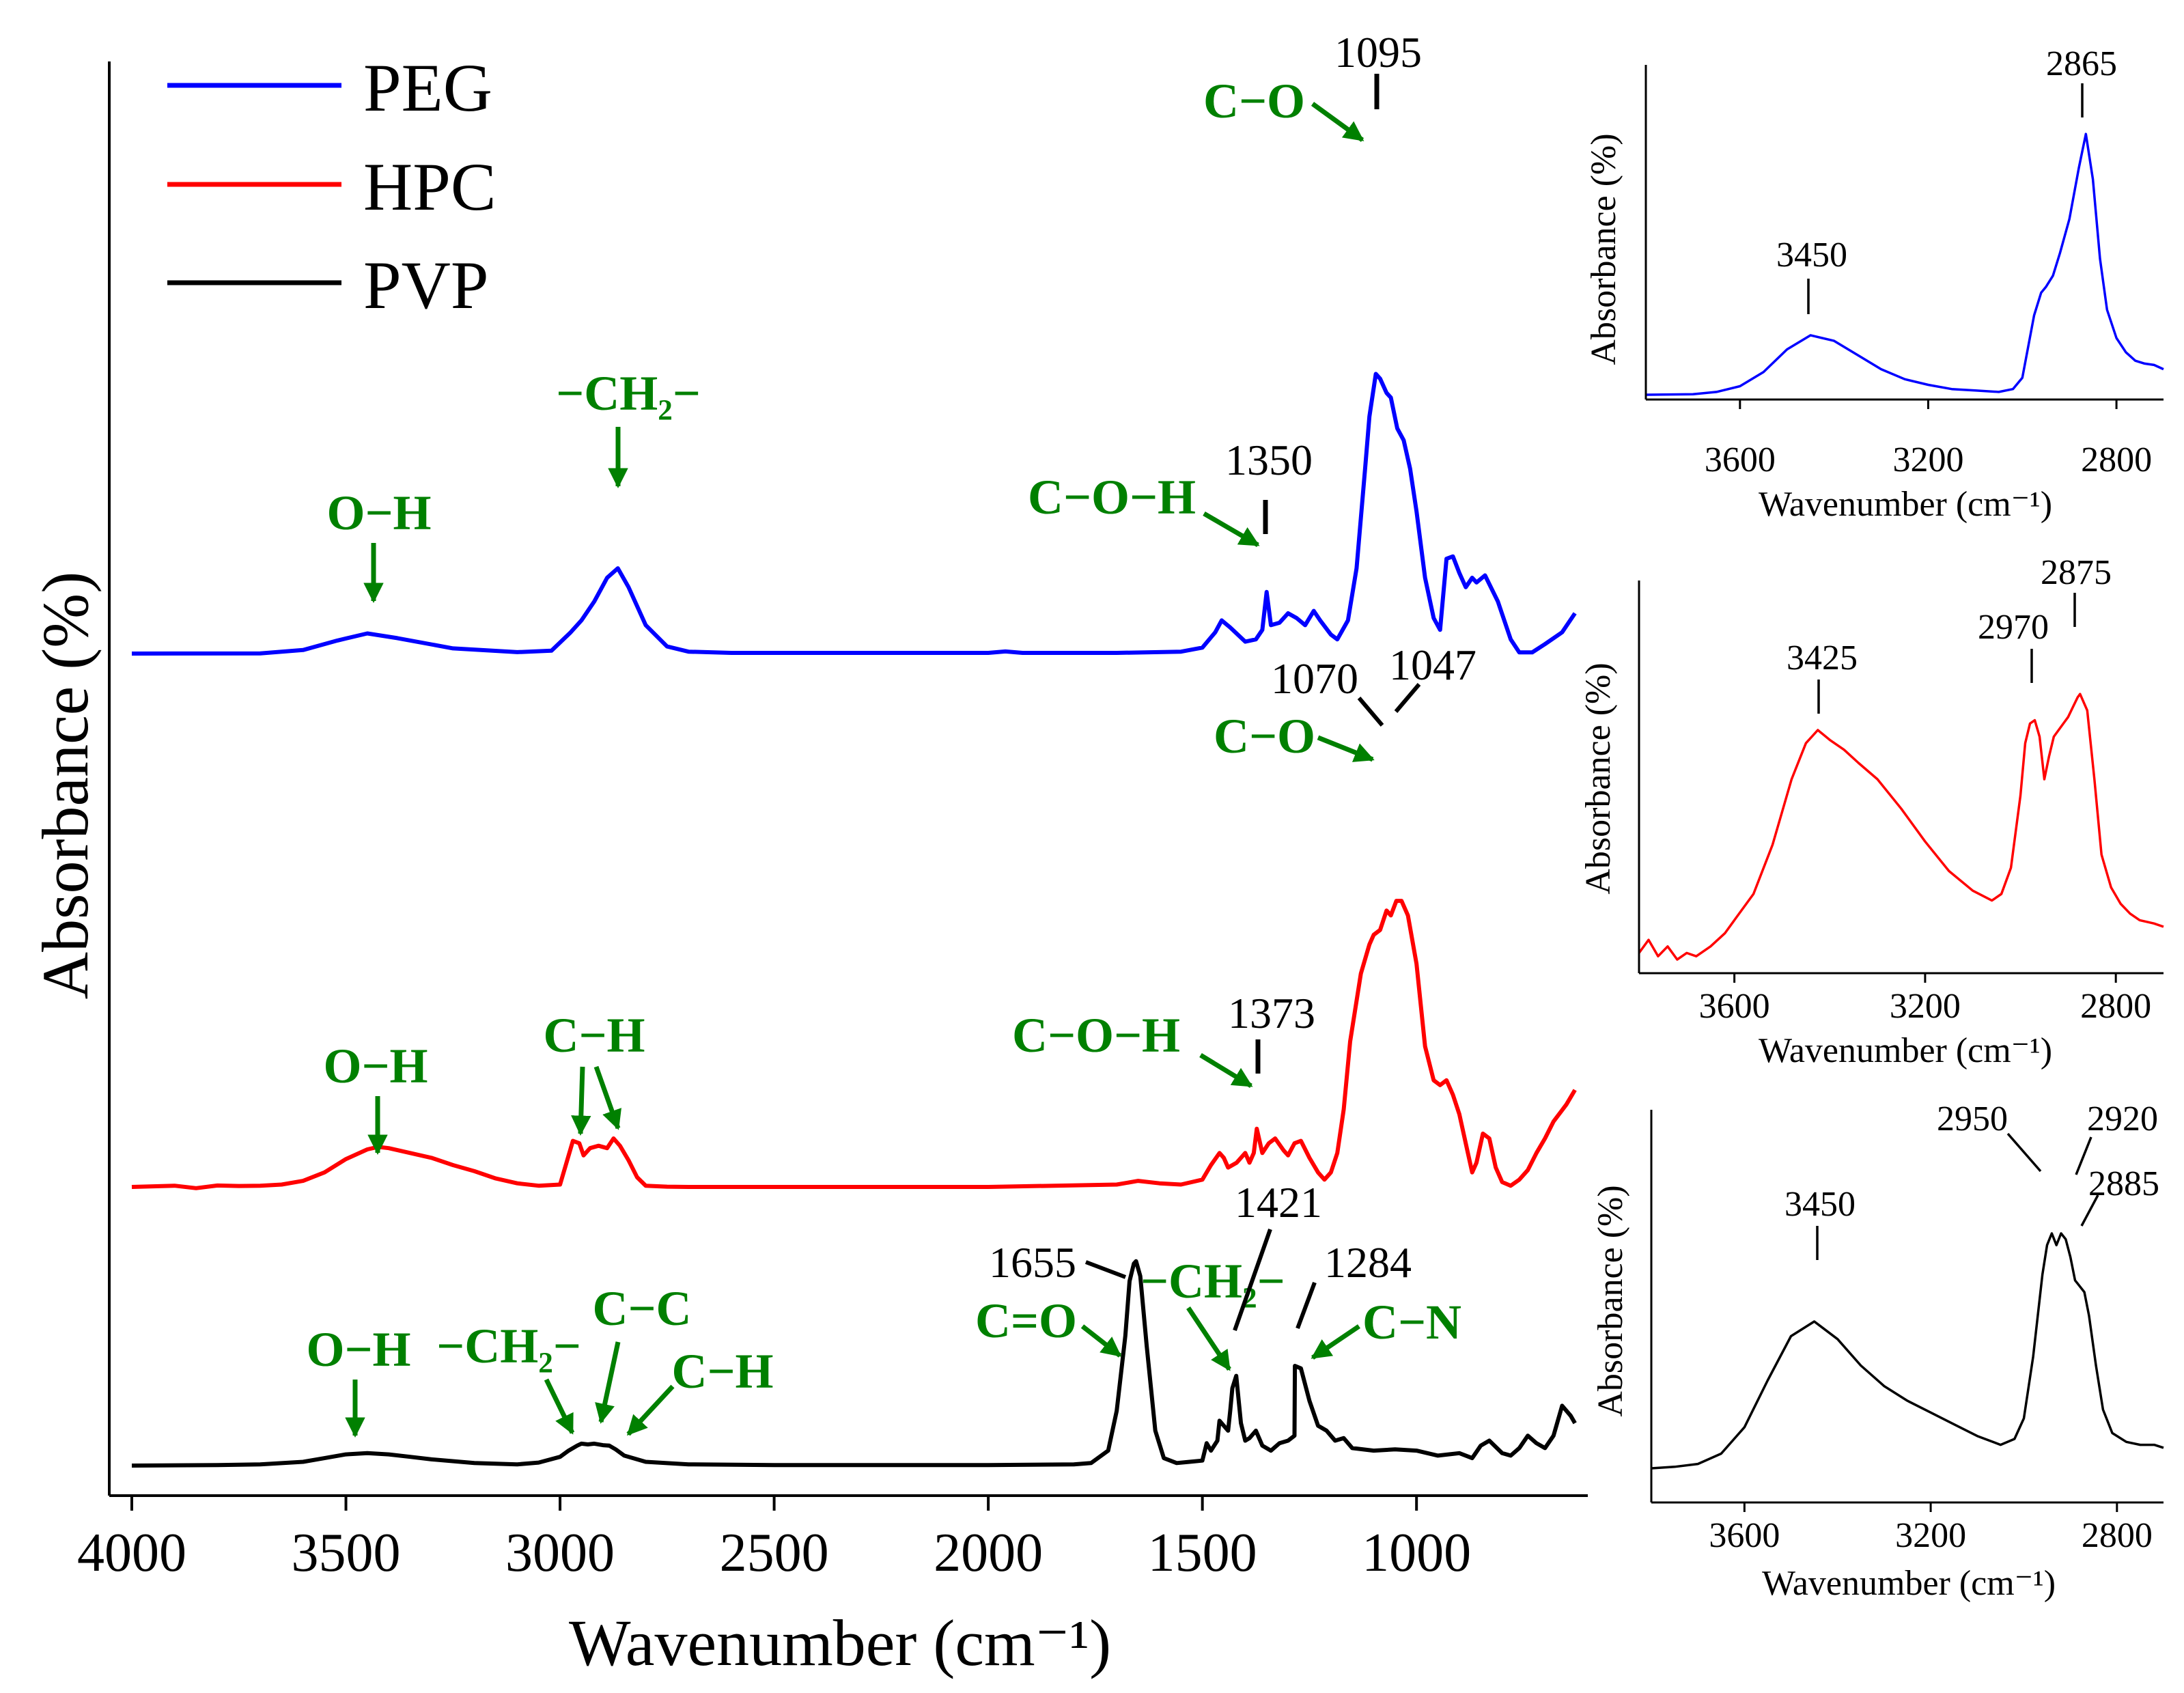 Image resolution: width=2184 pixels, height=1693 pixels. Describe the element at coordinates (131, 1553) in the screenshot. I see `main-x-tick-label: 4000` at that location.